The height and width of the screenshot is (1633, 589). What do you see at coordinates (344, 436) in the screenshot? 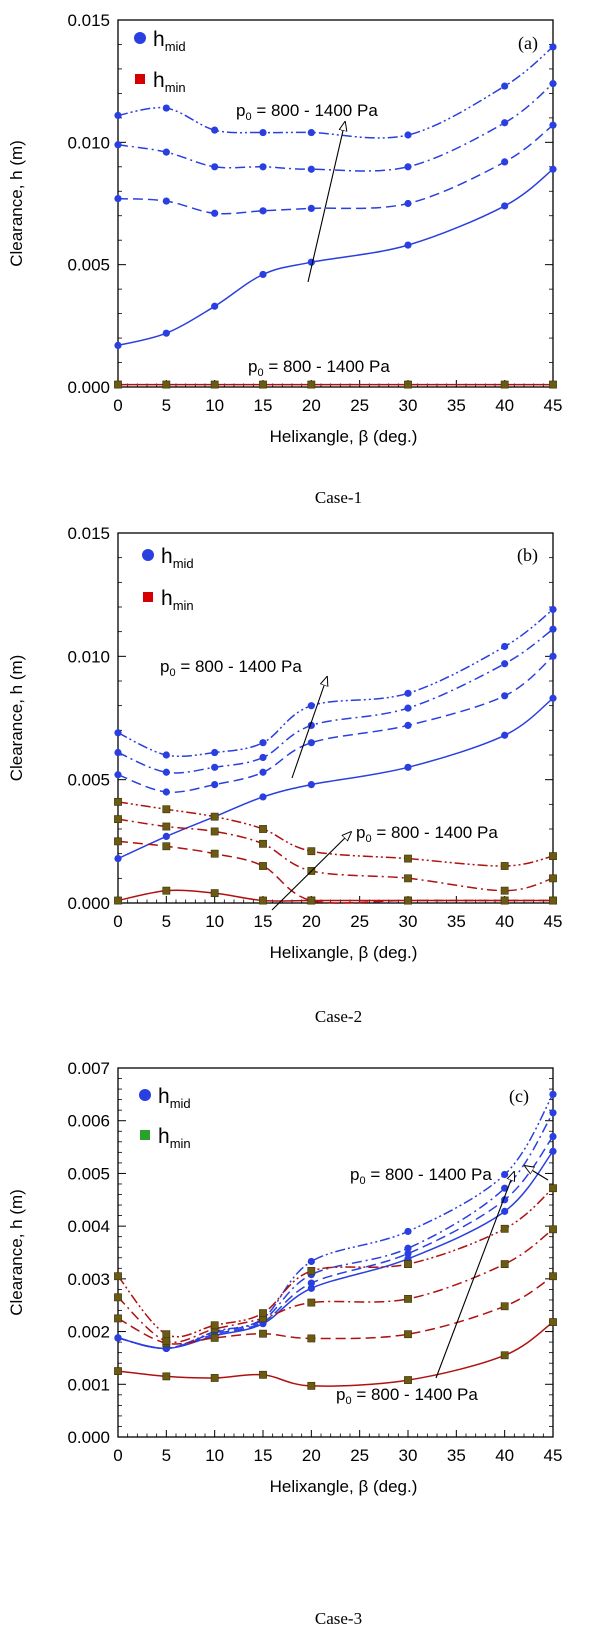
I see `x-axis-label: Helixangle, β (deg.)` at bounding box center [344, 436].